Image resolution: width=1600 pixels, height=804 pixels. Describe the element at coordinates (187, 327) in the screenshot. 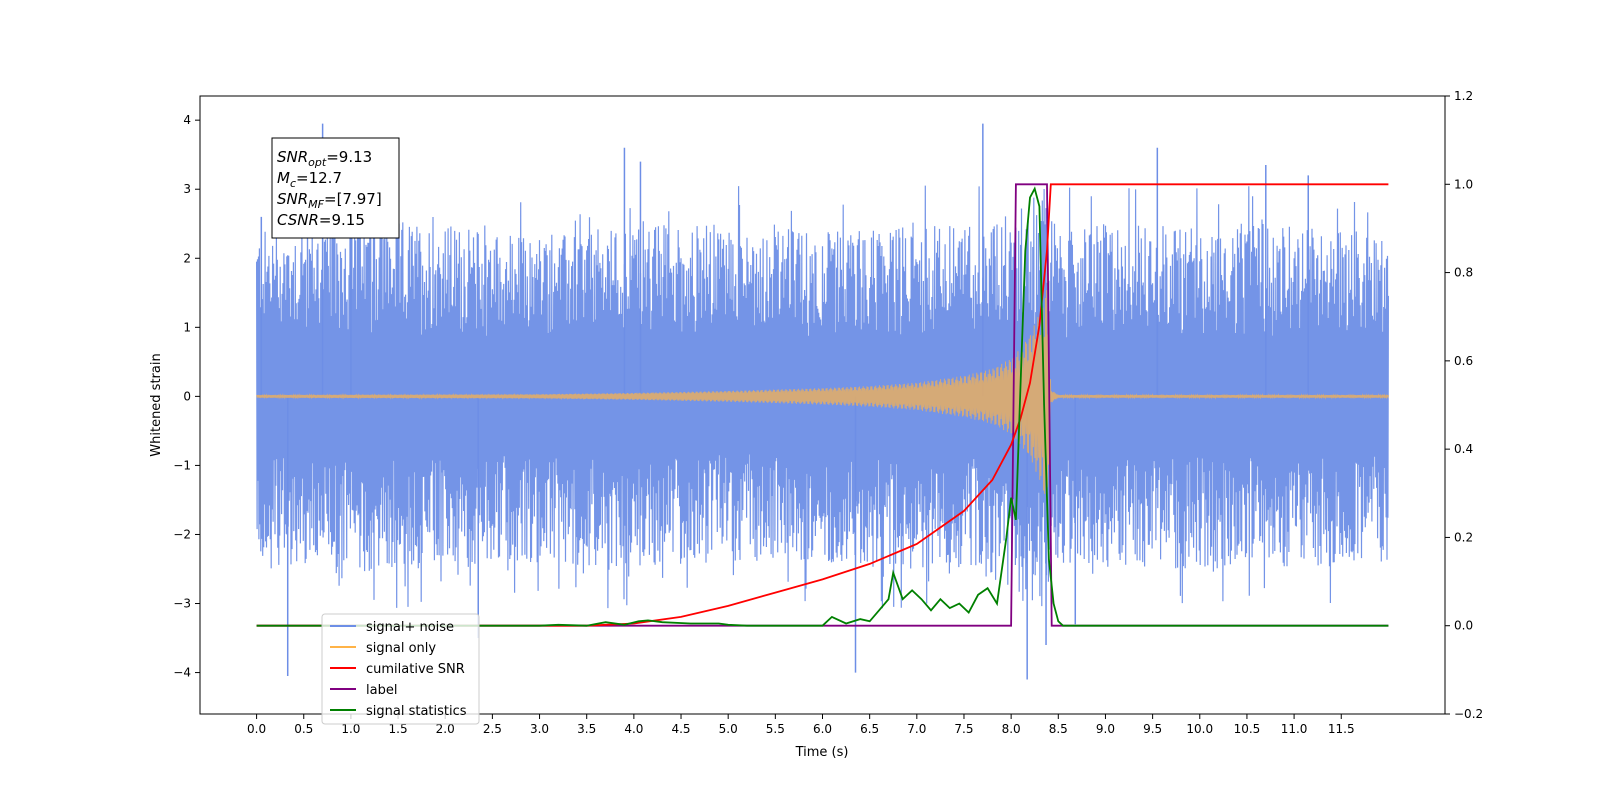

I see `y-tick-label: 1` at that location.